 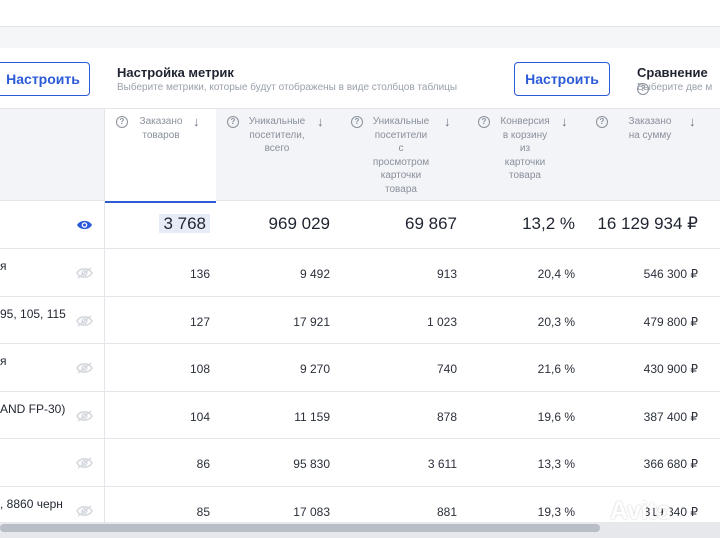 What do you see at coordinates (311, 511) in the screenshot?
I see `cell-unique-visitors: 17 083` at bounding box center [311, 511].